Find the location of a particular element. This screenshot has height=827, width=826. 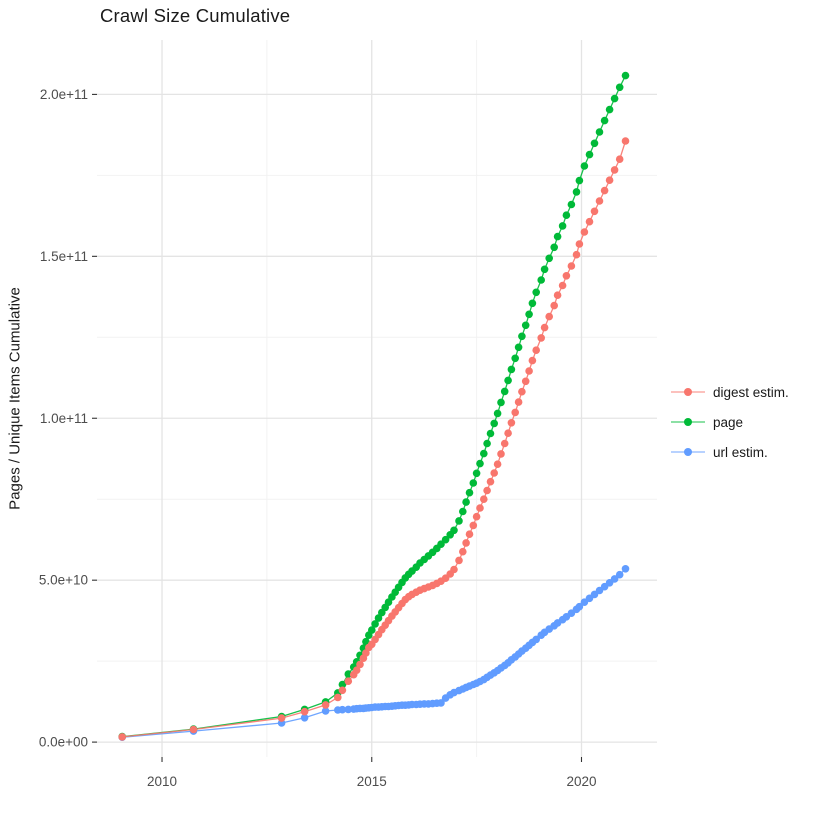

legend-label-page: page is located at coordinates (728, 422).